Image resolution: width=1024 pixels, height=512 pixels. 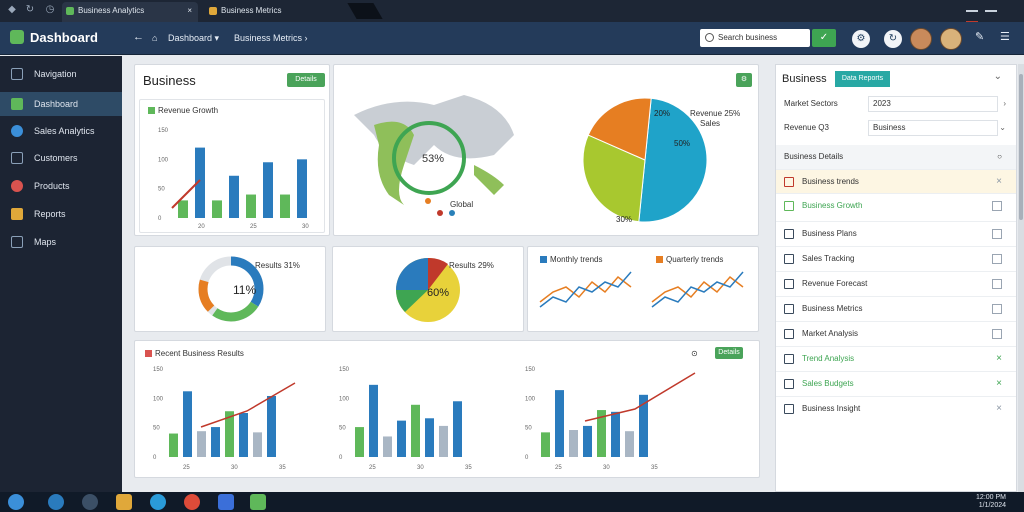 What do you see at coordinates (896, 408) in the screenshot?
I see `list-item: Business Insight ×` at bounding box center [896, 408].